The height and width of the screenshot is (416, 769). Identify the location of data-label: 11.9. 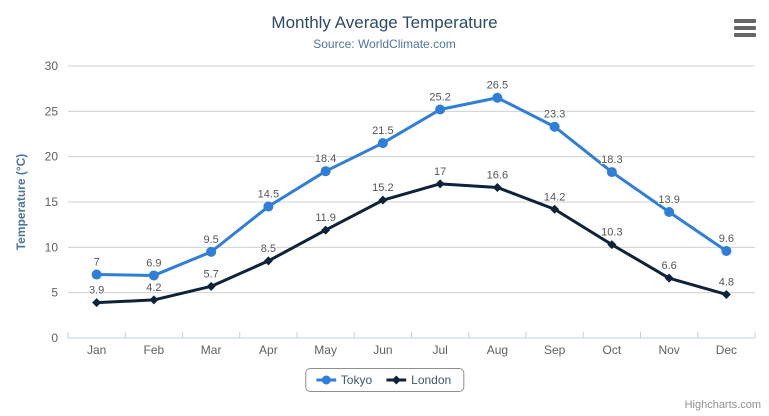
(325, 218).